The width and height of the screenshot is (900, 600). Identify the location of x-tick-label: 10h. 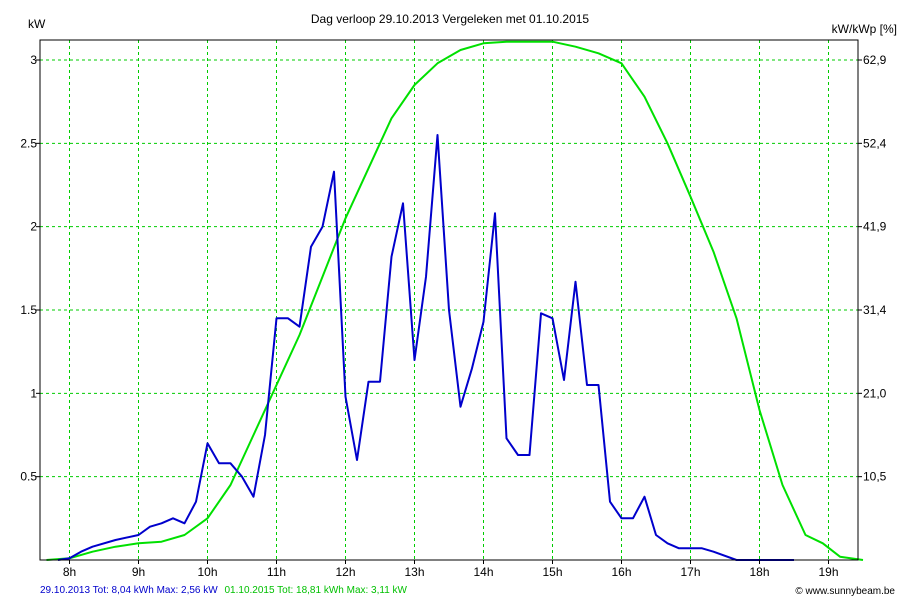
(207, 572).